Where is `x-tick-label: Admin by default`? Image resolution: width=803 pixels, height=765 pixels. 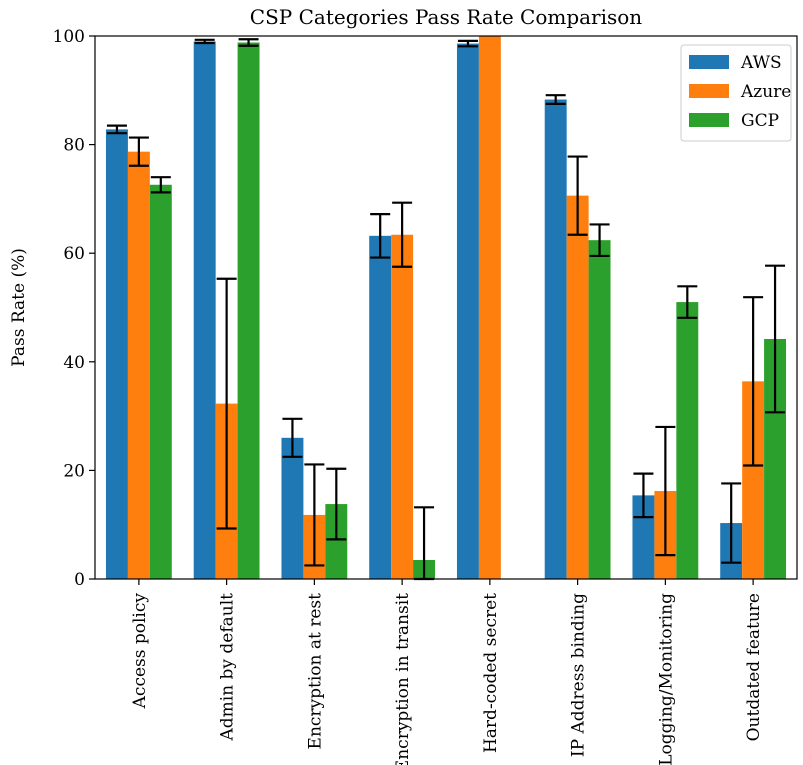 x-tick-label: Admin by default is located at coordinates (228, 667).